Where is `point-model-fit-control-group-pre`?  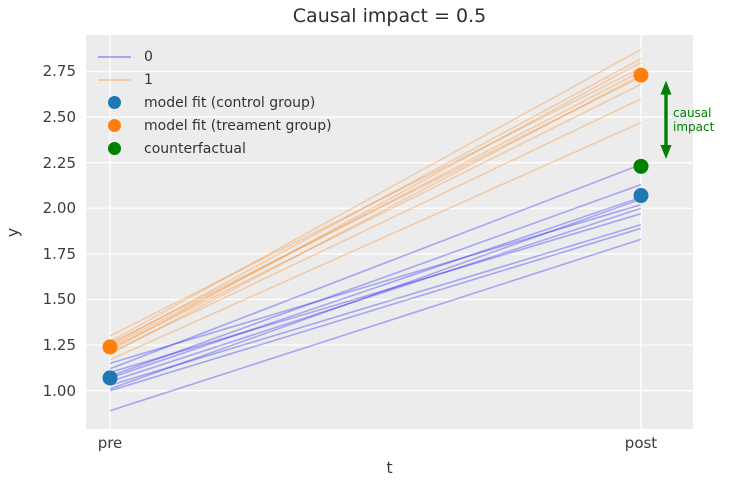
point-model-fit-control-group-pre is located at coordinates (110, 378).